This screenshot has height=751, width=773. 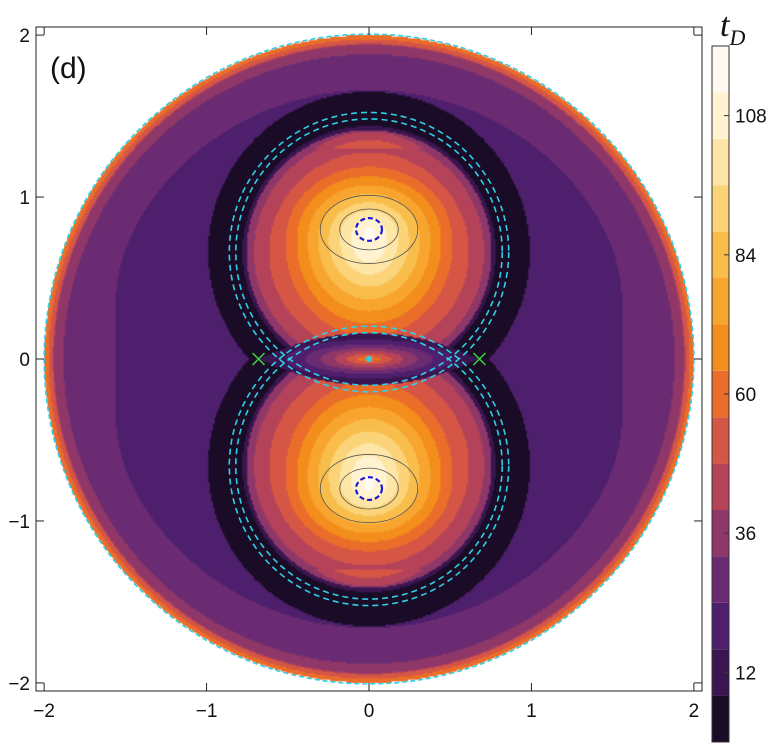 I want to click on center-point, so click(x=369, y=359).